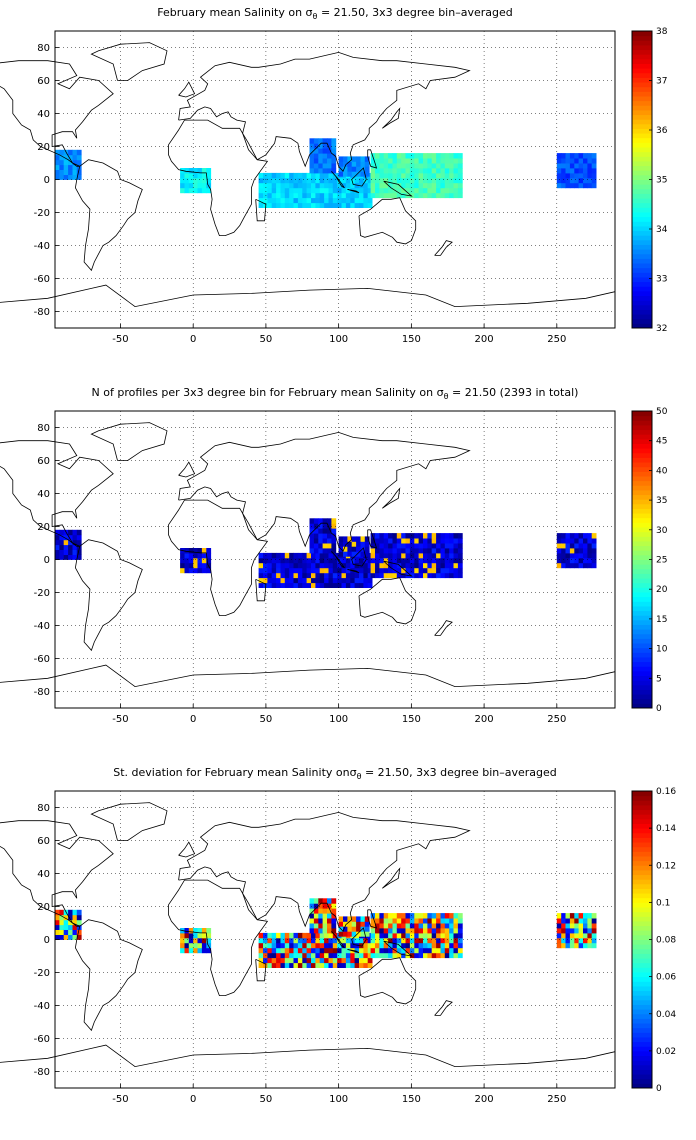 This screenshot has height=1140, width=696. I want to click on colorbar-tick-label: 5, so click(659, 679).